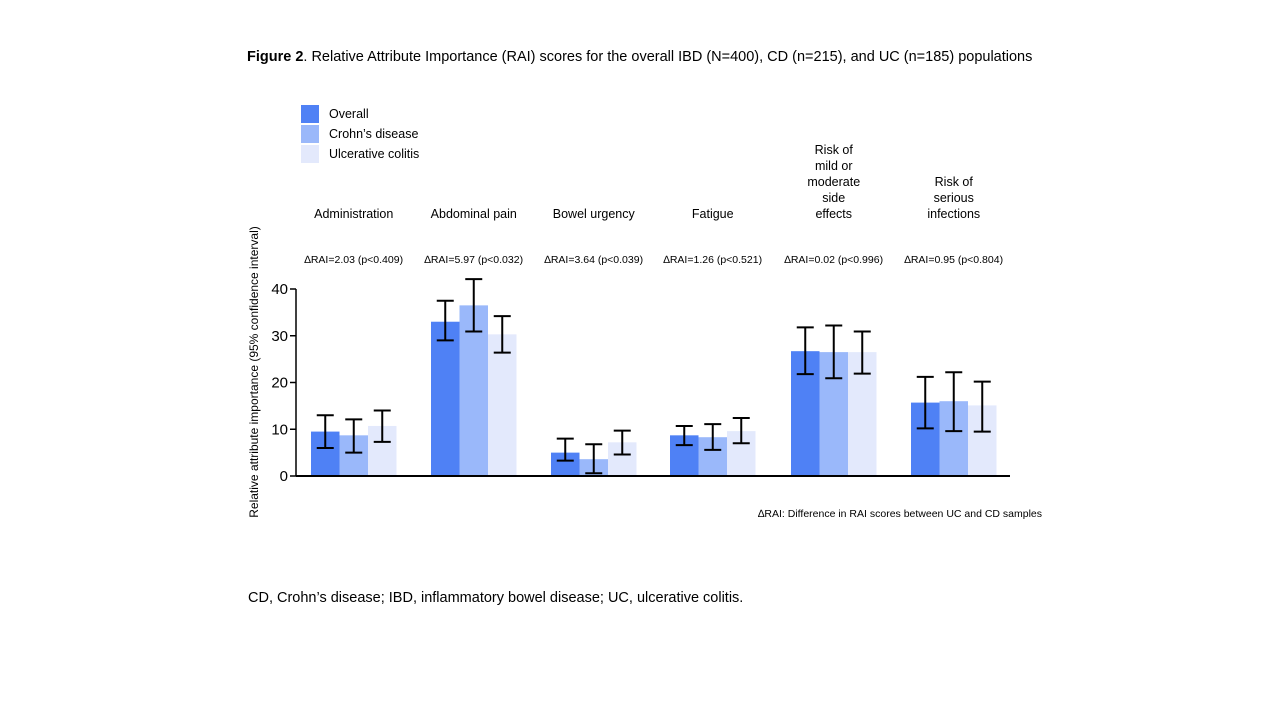  What do you see at coordinates (593, 214) in the screenshot?
I see `category-label-2: Bowel urgency` at bounding box center [593, 214].